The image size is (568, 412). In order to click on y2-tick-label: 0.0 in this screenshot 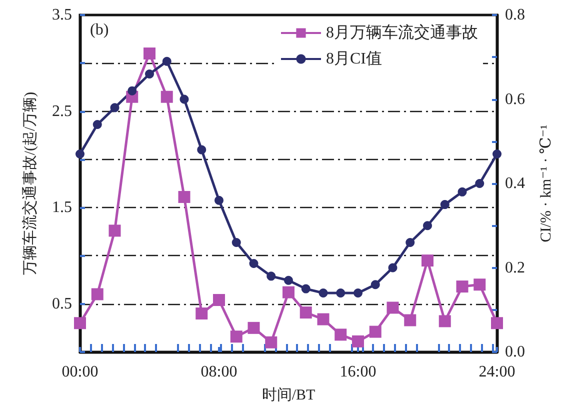, I will do `click(515, 352)`.